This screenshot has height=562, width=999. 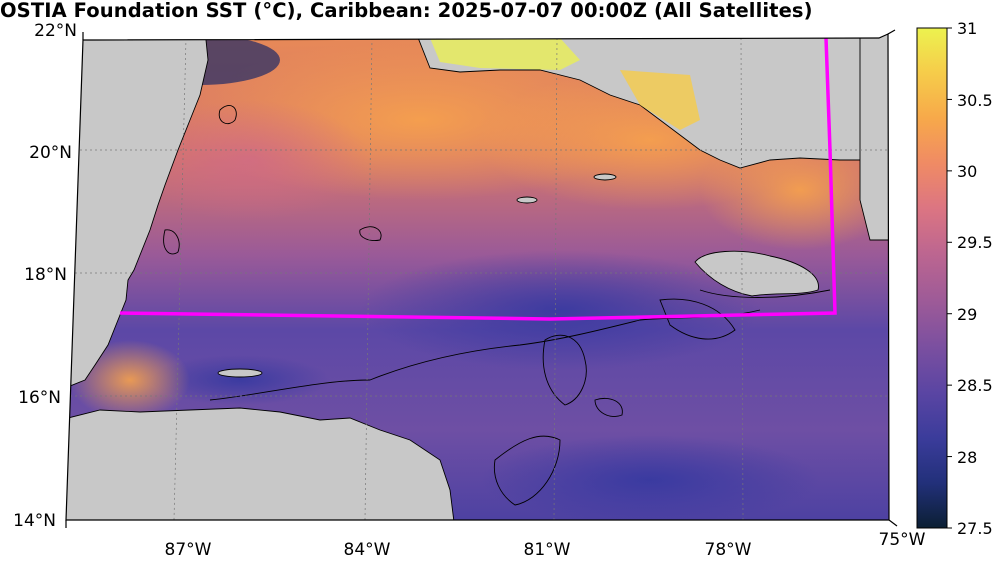 I want to click on colorbar-label-28-5: 28.5, so click(x=975, y=385).